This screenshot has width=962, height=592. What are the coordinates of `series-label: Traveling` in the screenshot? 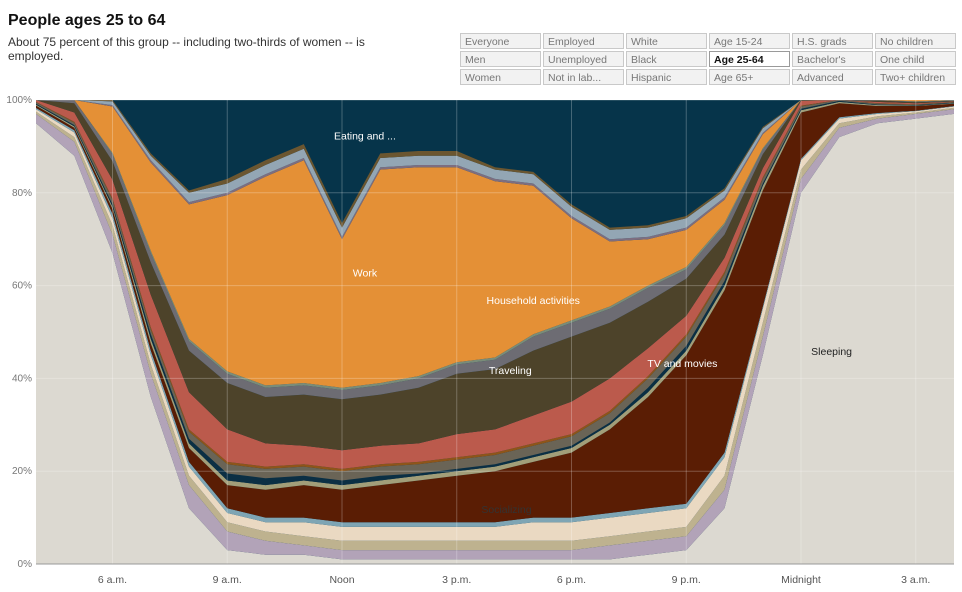 It's located at (510, 371).